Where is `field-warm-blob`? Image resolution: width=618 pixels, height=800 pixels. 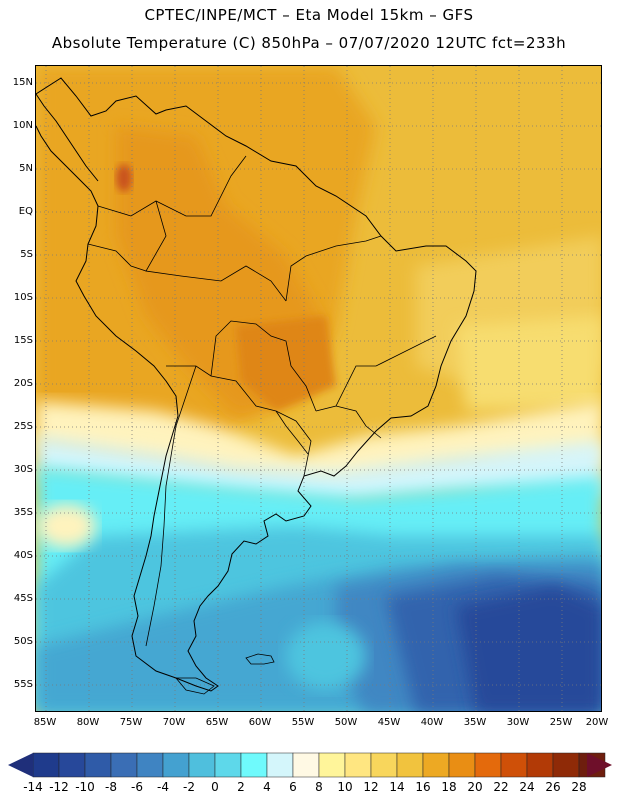
field-warm-blob is located at coordinates (326, 656).